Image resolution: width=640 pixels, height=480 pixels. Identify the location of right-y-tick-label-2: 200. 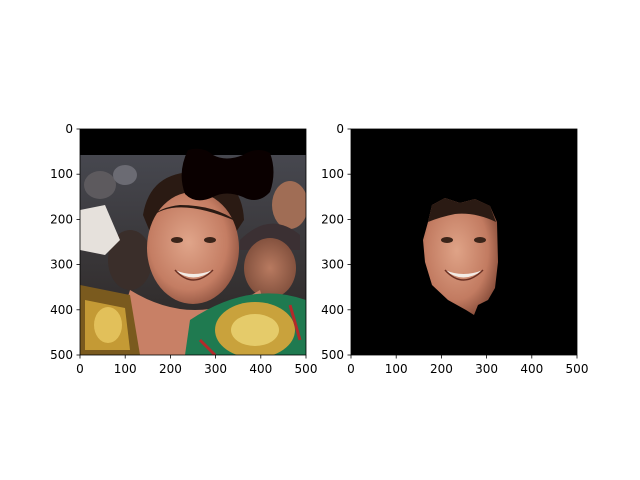
(332, 219).